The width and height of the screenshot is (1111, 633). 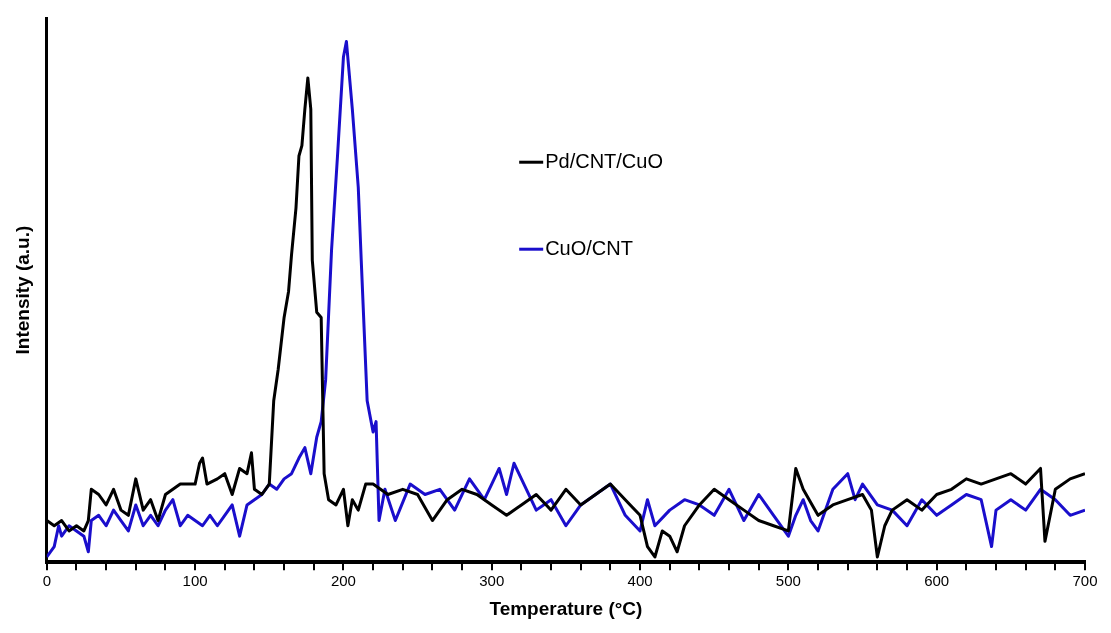 What do you see at coordinates (492, 581) in the screenshot?
I see `x-tick-label: 300` at bounding box center [492, 581].